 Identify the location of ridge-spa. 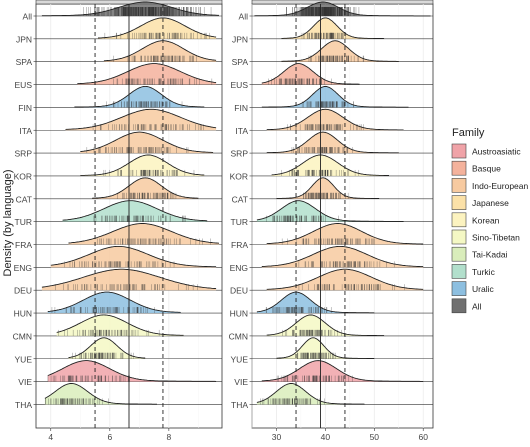
(129, 51).